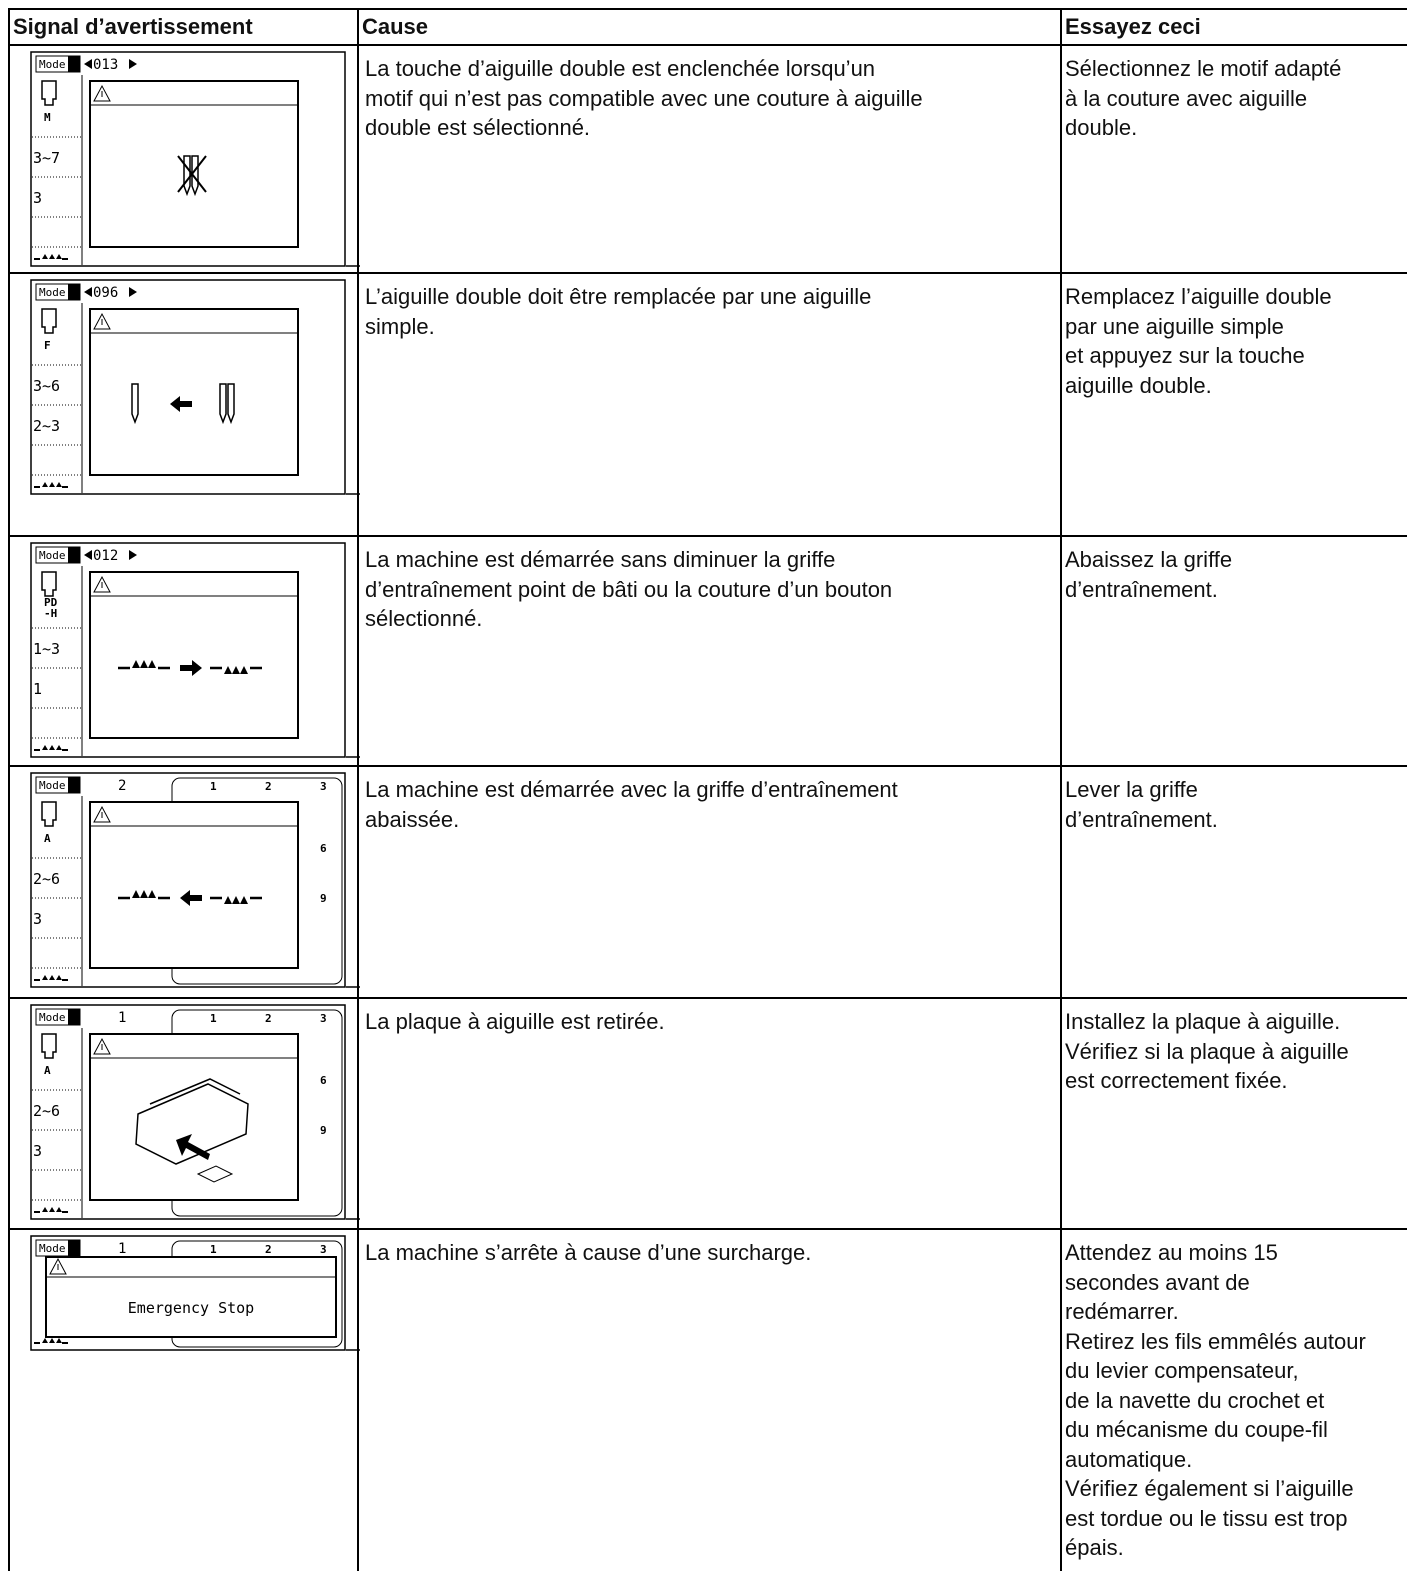 The height and width of the screenshot is (1571, 1407). What do you see at coordinates (105, 293) in the screenshot?
I see `pattern-number: 096` at bounding box center [105, 293].